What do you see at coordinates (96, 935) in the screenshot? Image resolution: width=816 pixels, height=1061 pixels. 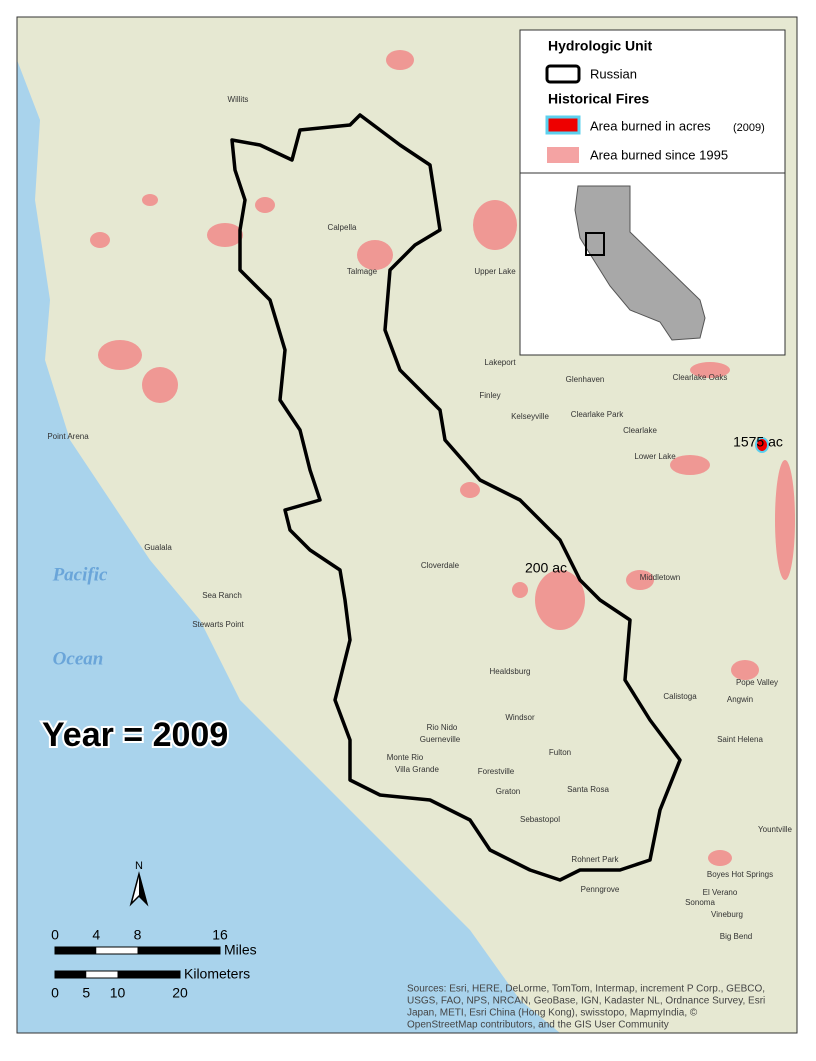 I see `scale-tick-label: 4` at bounding box center [96, 935].